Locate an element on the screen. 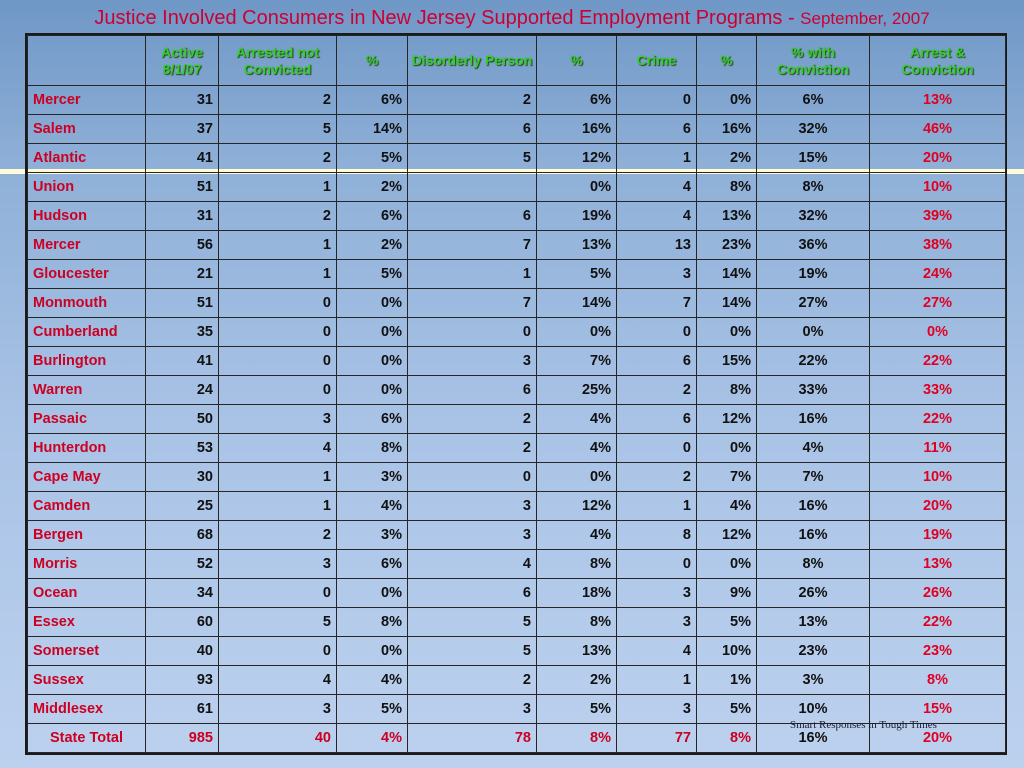  table-cell: 15% is located at coordinates (813, 158).